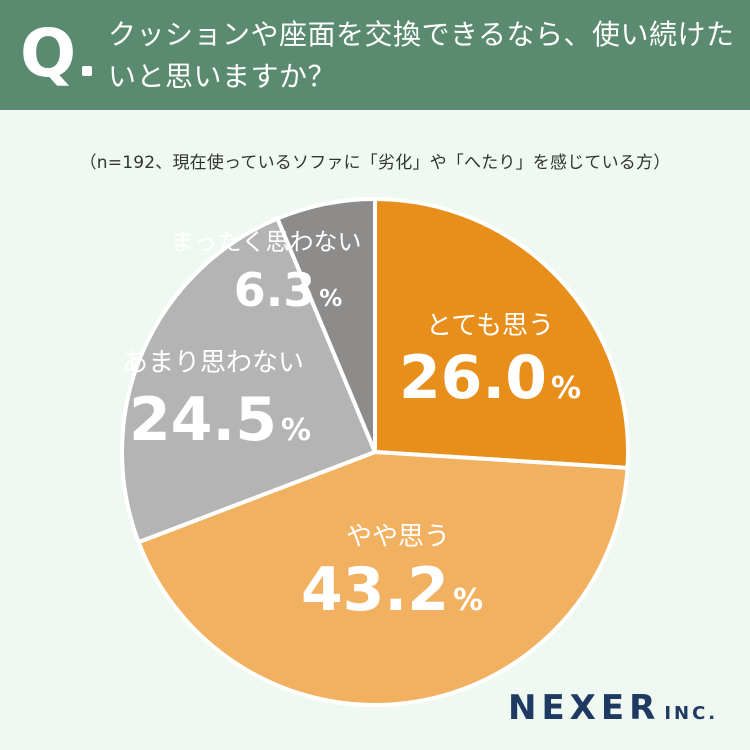 The height and width of the screenshot is (750, 750). What do you see at coordinates (691, 713) in the screenshot?
I see `logo-suffix: INC.` at bounding box center [691, 713].